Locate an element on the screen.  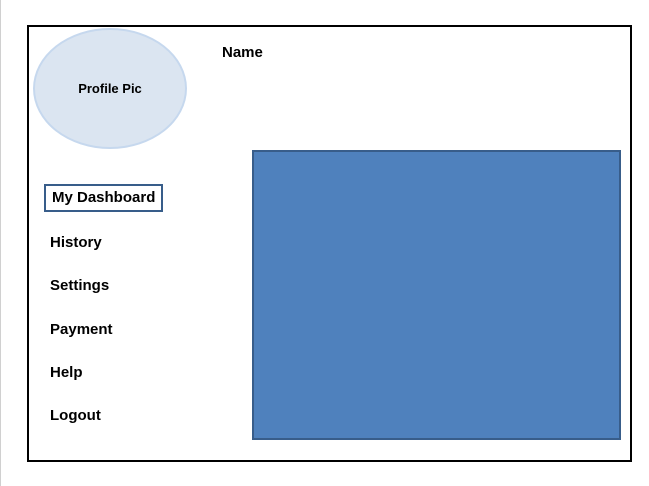
sidebar-item-my-dashboard: My Dashboard is located at coordinates (104, 198).